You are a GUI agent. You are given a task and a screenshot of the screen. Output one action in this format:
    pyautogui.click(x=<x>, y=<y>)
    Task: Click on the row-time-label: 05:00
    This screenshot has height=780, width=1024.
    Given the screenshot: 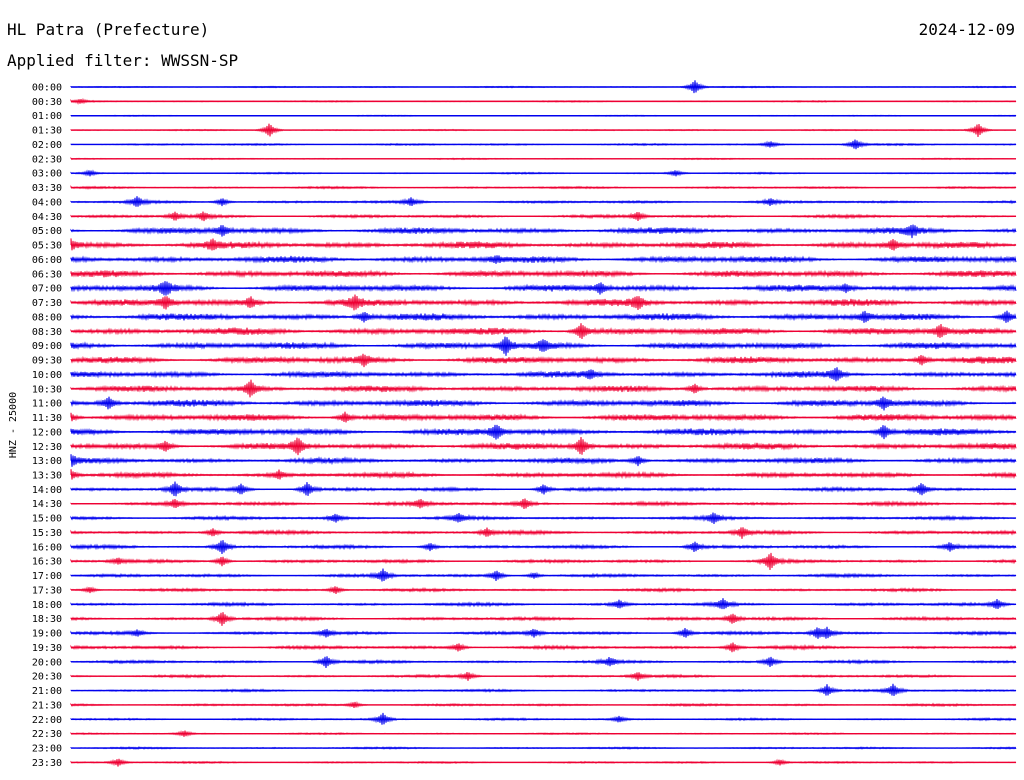 What is the action you would take?
    pyautogui.click(x=47, y=231)
    